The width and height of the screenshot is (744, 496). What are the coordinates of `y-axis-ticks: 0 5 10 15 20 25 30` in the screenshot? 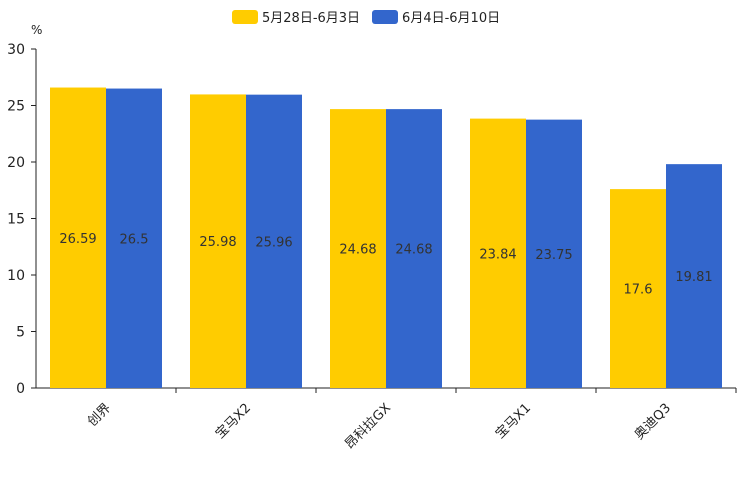 It's located at (21, 219).